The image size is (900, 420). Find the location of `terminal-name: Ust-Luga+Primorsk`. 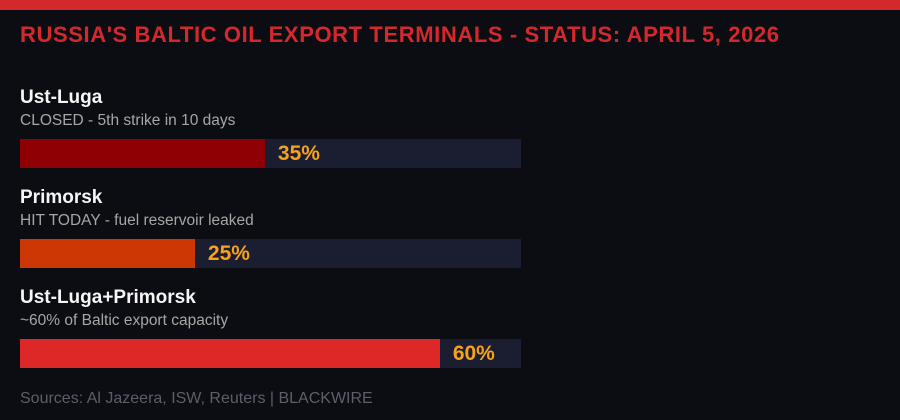

terminal-name: Ust-Luga+Primorsk is located at coordinates (108, 297).